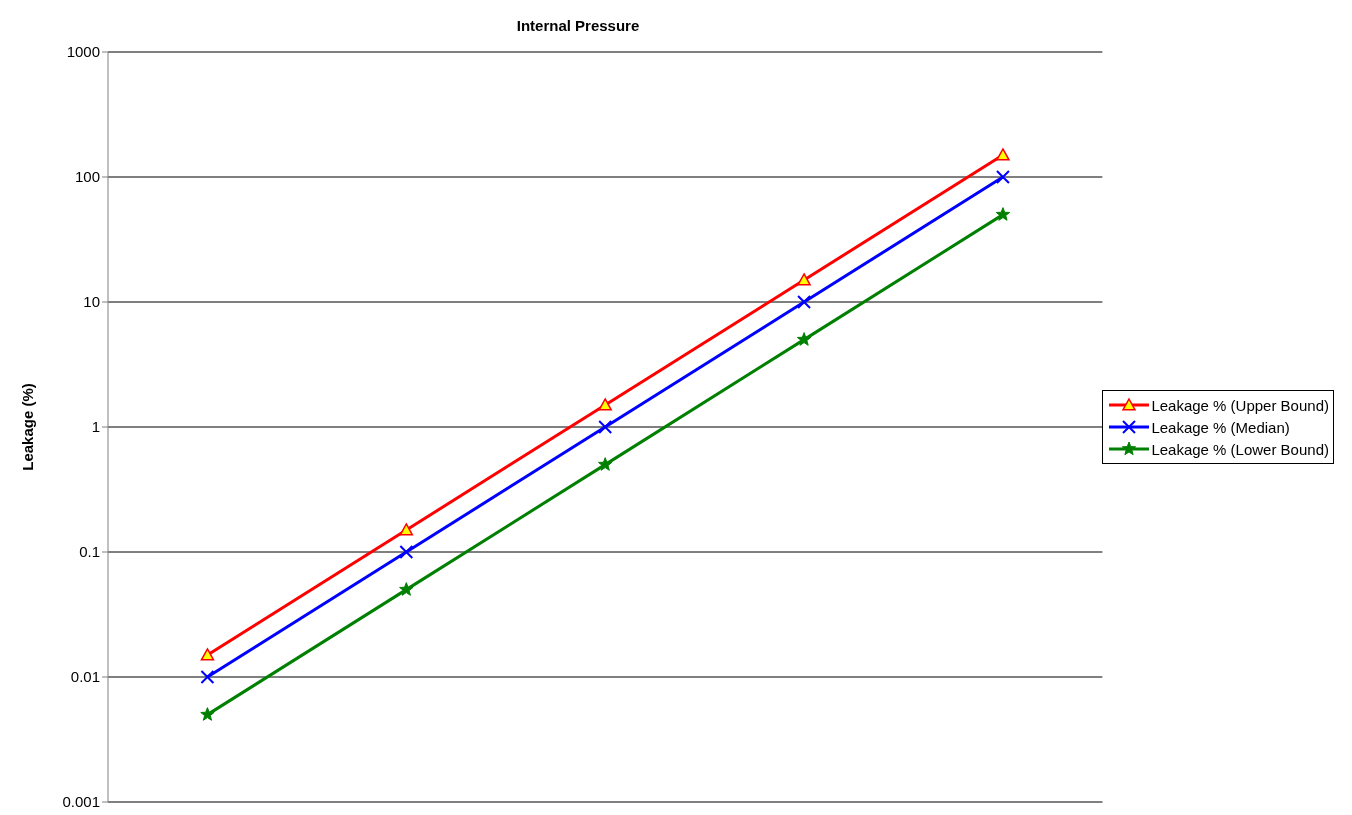 This screenshot has height=815, width=1352. I want to click on y-tick-label: 10, so click(91, 302).